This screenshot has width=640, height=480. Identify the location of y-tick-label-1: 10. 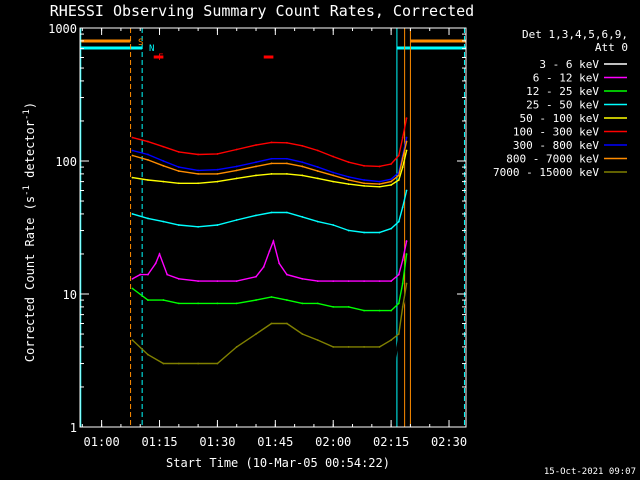
(70, 295).